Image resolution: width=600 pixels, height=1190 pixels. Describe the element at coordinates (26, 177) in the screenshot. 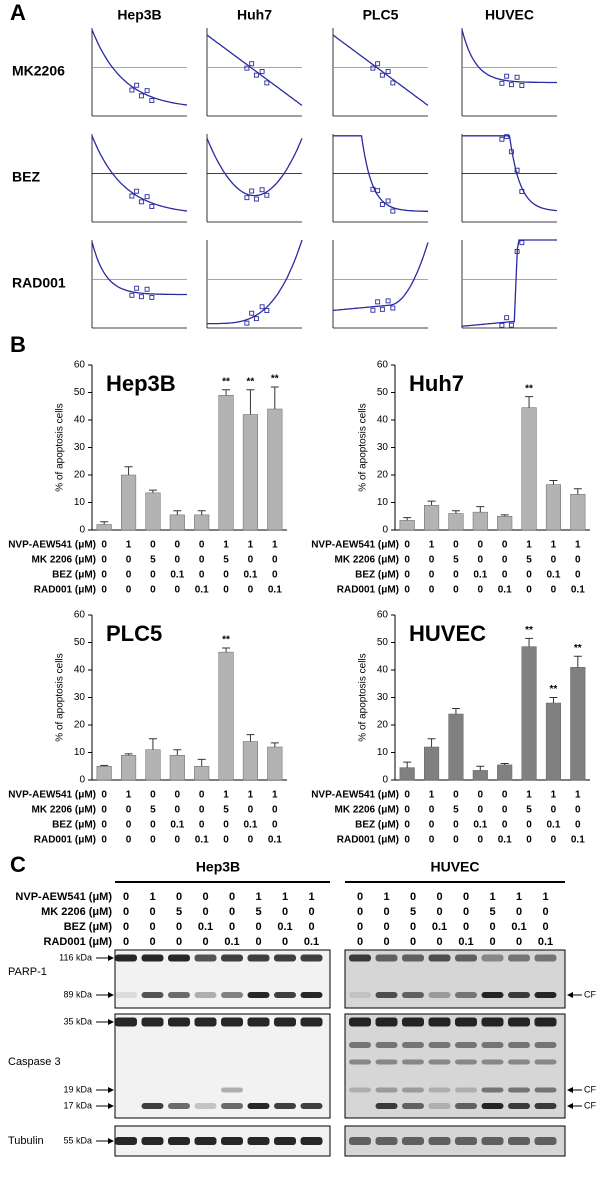

I see `row-label: BEZ` at that location.